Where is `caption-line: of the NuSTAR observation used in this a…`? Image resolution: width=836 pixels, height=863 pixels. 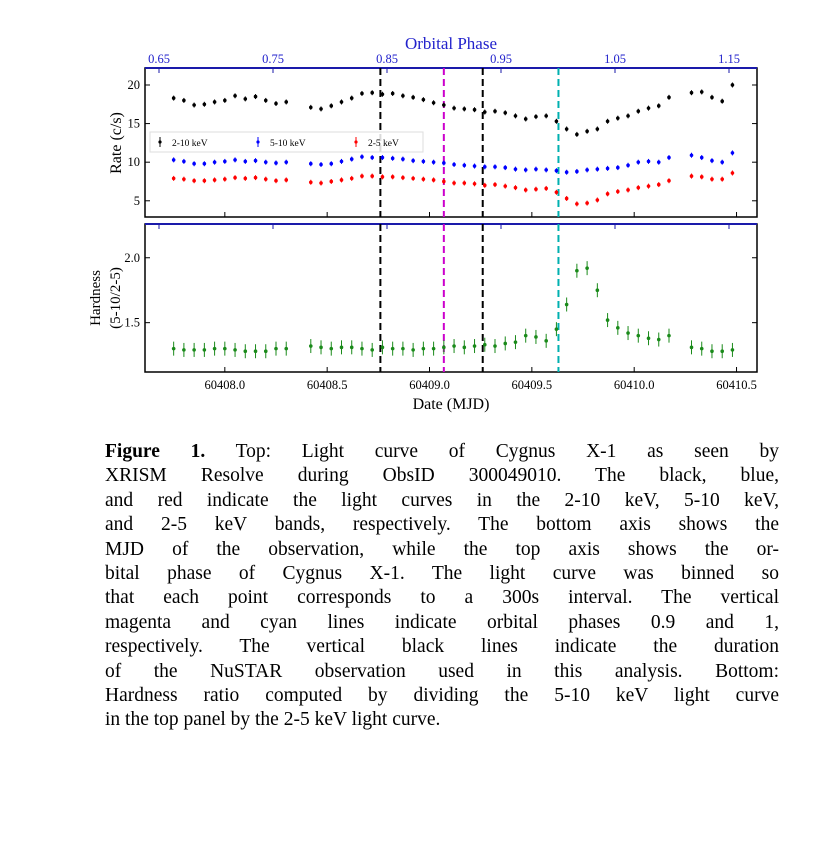 caption-line: of the NuSTAR observation used in this a… is located at coordinates (442, 671).